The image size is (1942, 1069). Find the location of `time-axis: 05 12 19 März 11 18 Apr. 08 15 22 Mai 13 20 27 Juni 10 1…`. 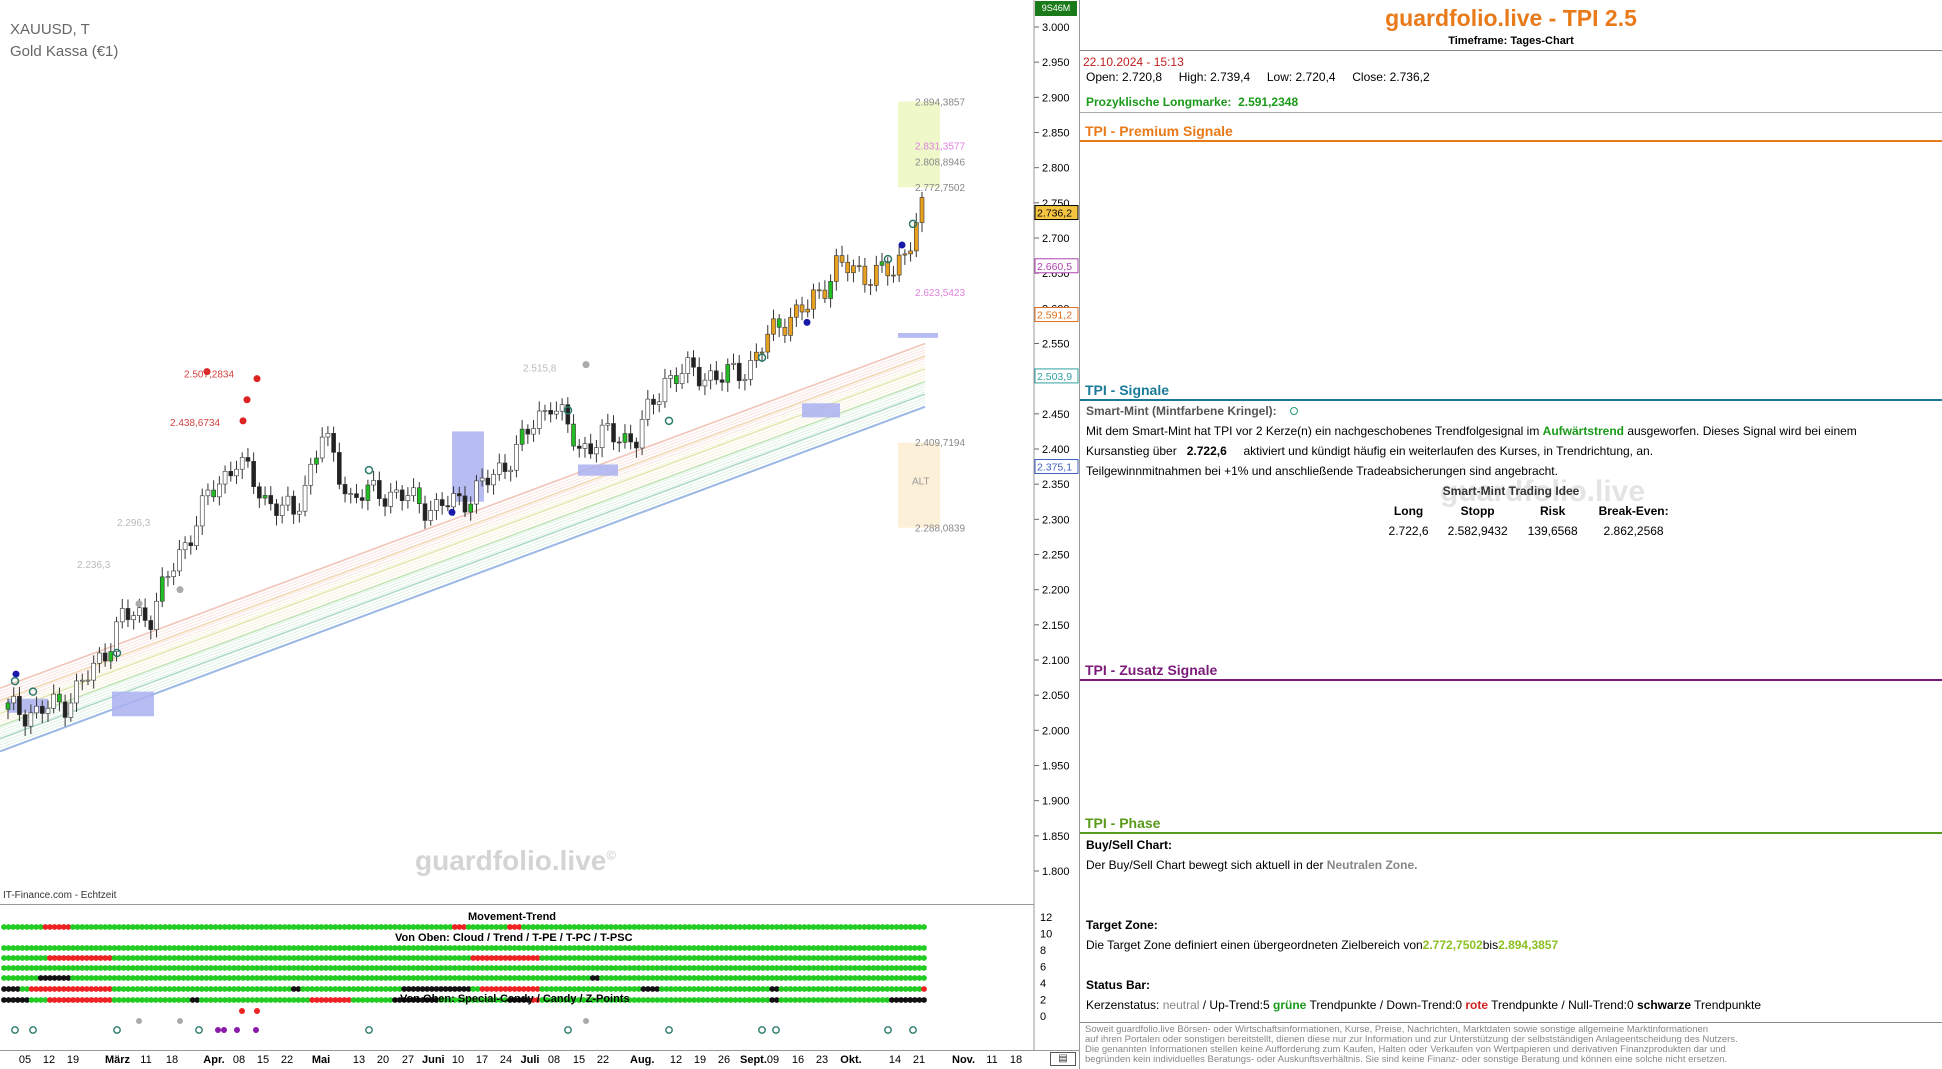

time-axis: 05 12 19 März 11 18 Apr. 08 15 22 Mai 13 20 27 Juni 10 1… is located at coordinates (540, 1059).